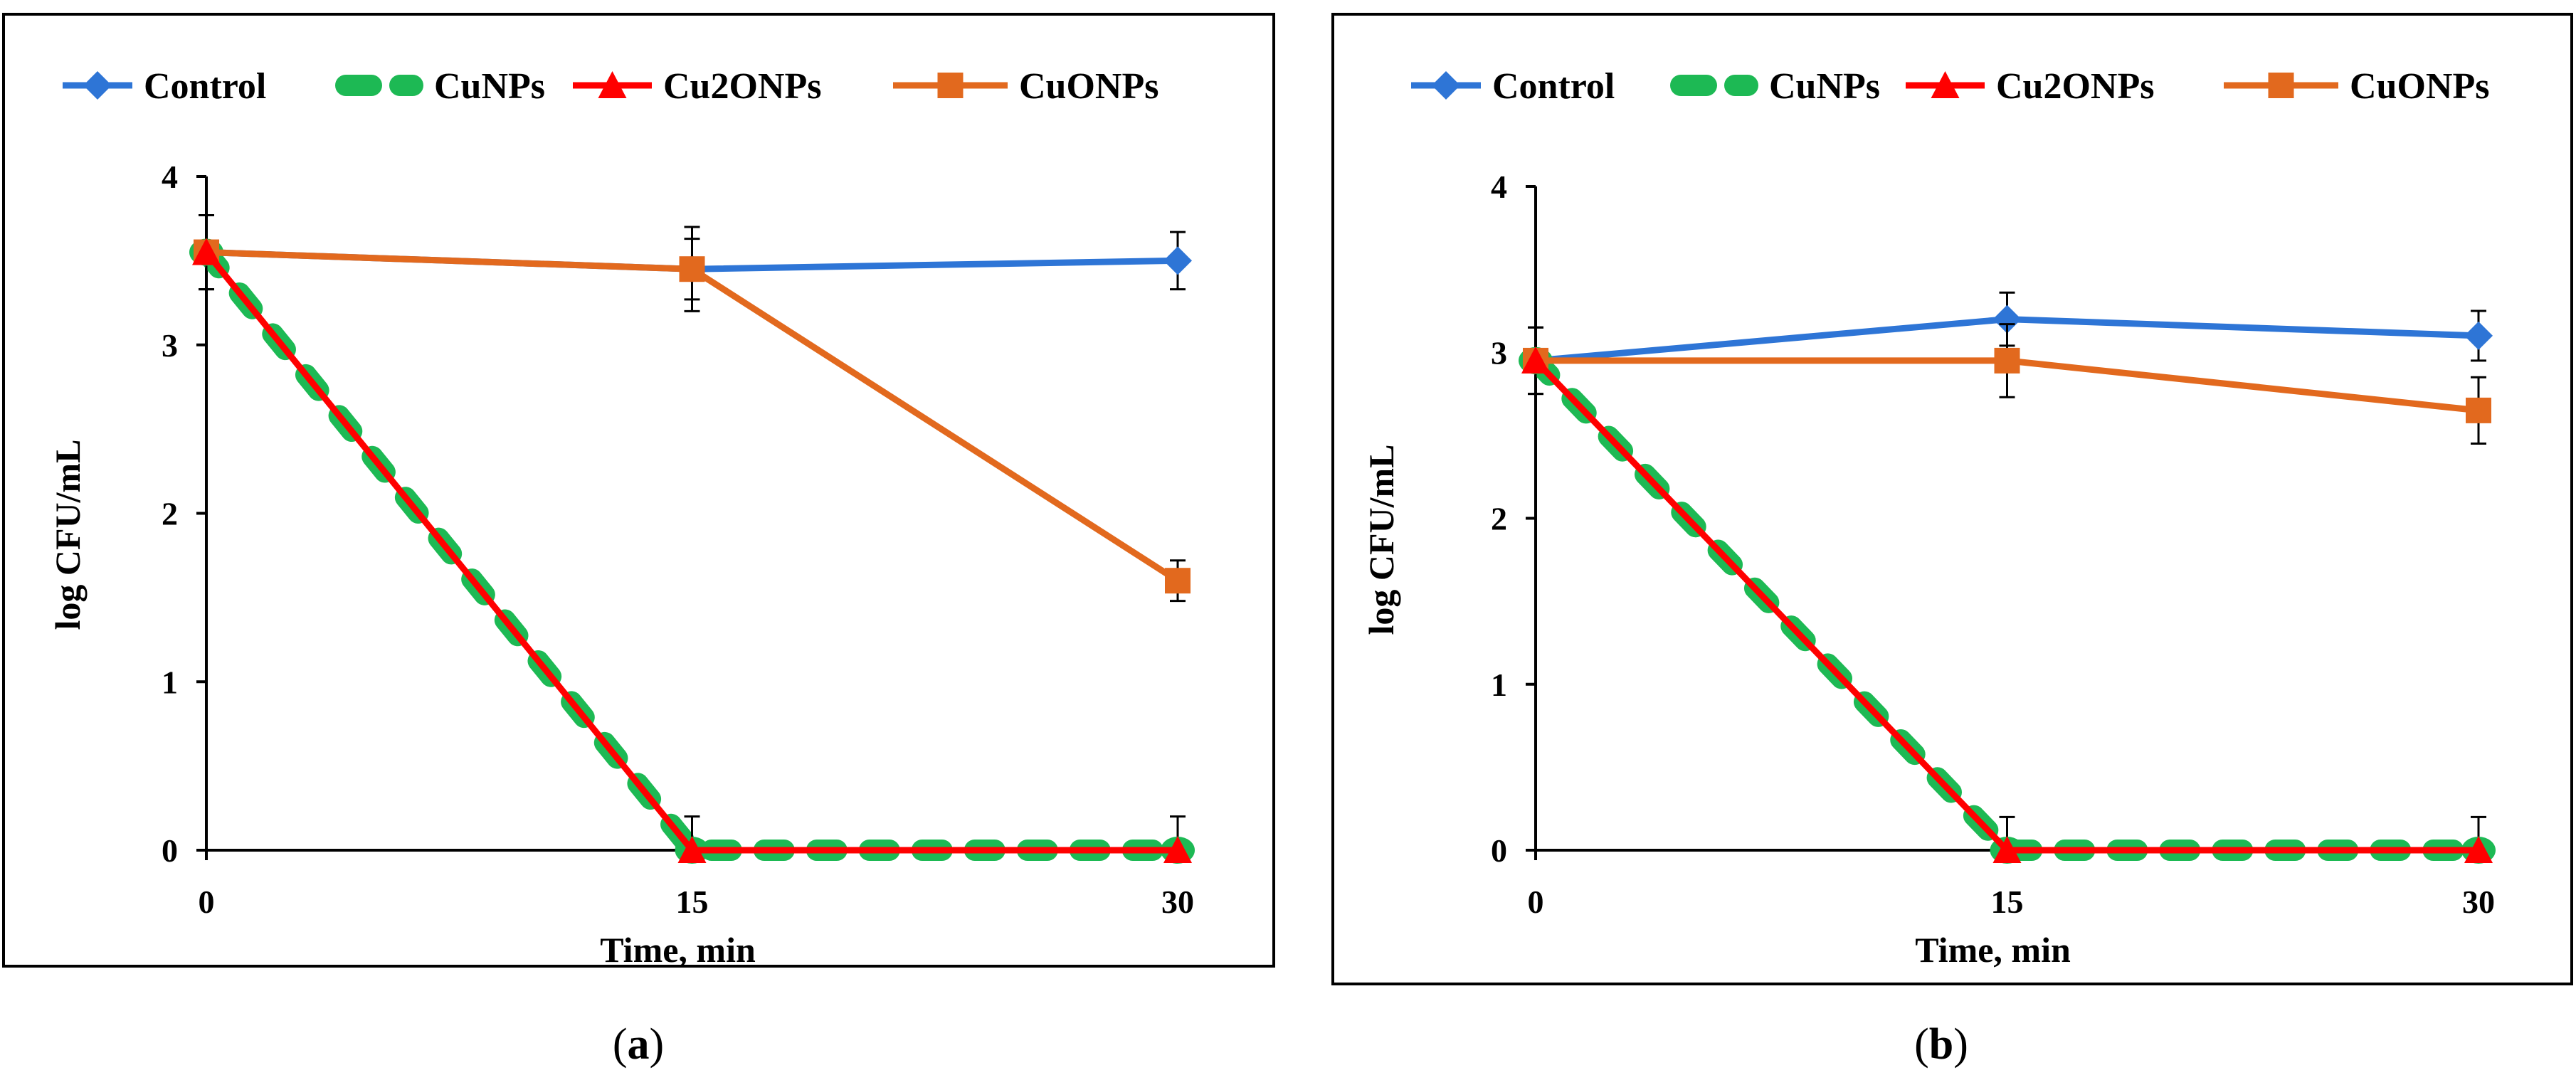 This screenshot has height=1080, width=2576. What do you see at coordinates (1499, 850) in the screenshot?
I see `panel-b-y-tick-label: 0` at bounding box center [1499, 850].